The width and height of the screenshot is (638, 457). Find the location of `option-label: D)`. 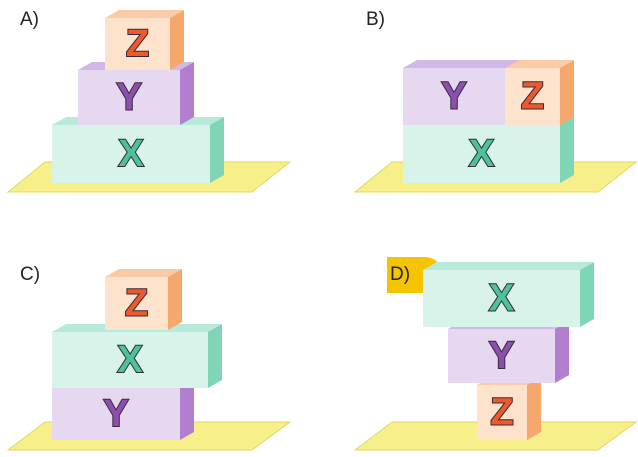

option-label: D) is located at coordinates (400, 274).